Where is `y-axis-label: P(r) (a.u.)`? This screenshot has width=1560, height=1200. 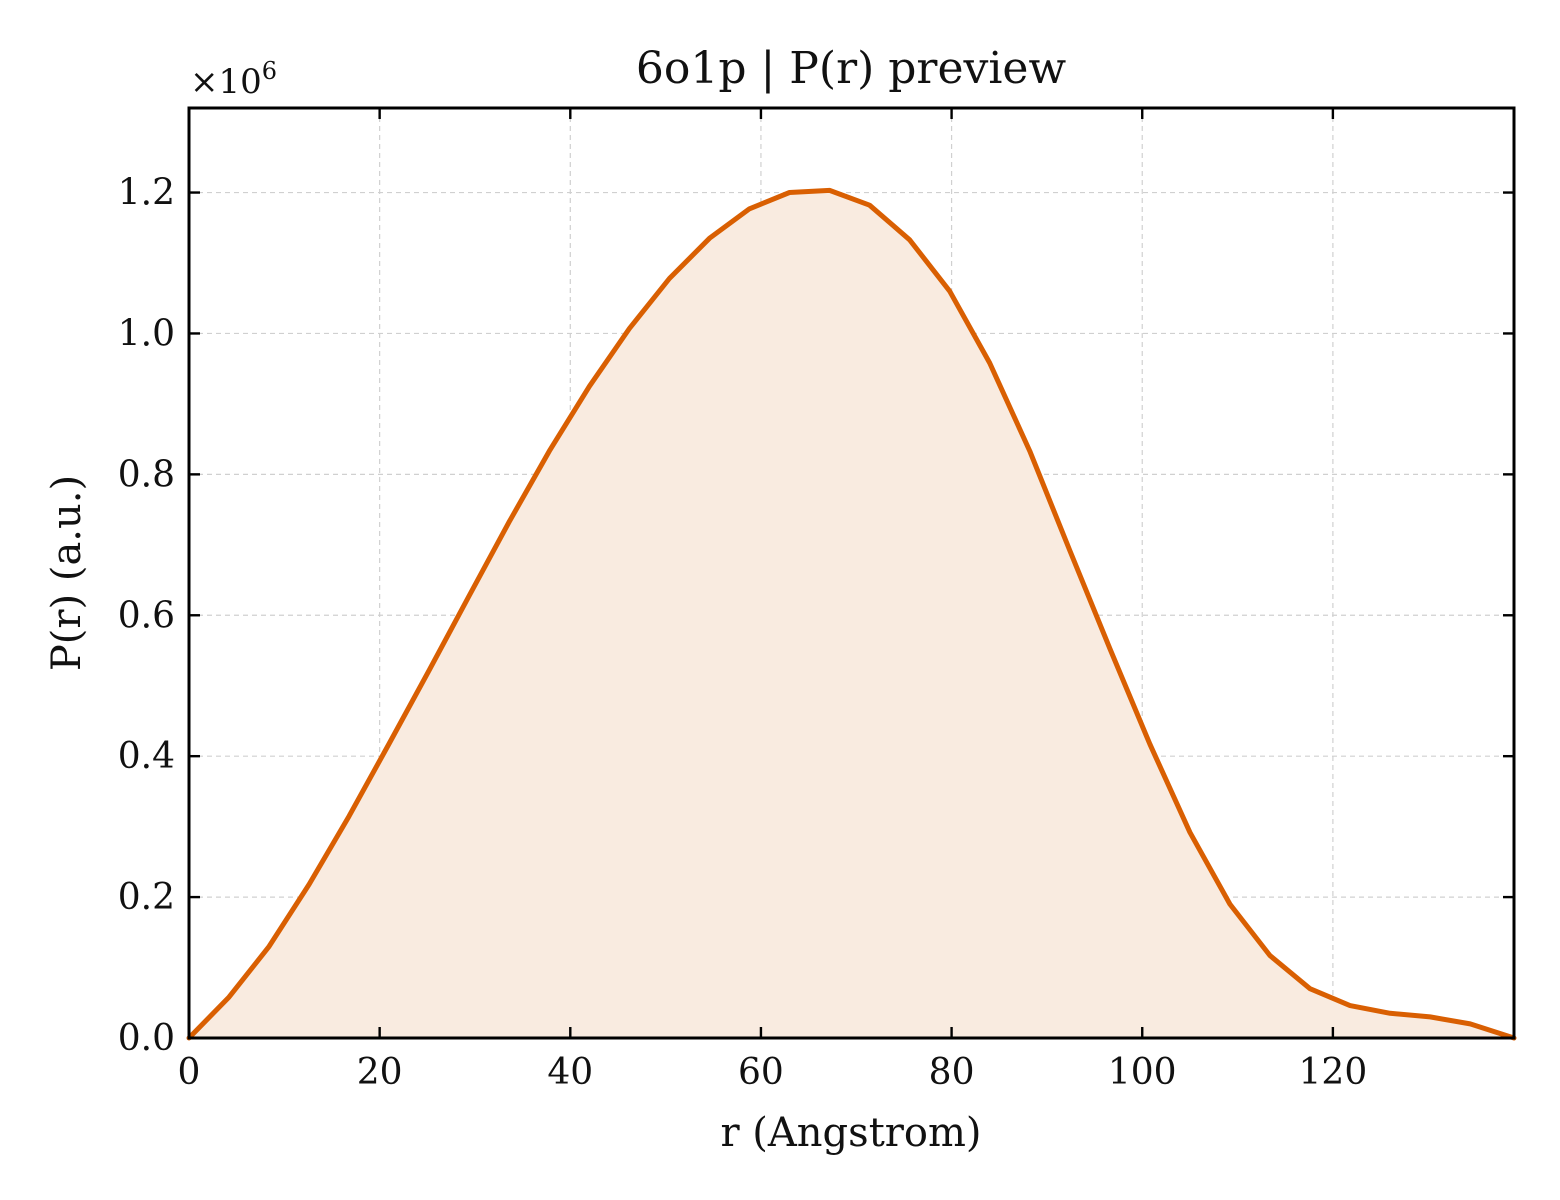 y-axis-label: P(r) (a.u.) is located at coordinates (67, 573).